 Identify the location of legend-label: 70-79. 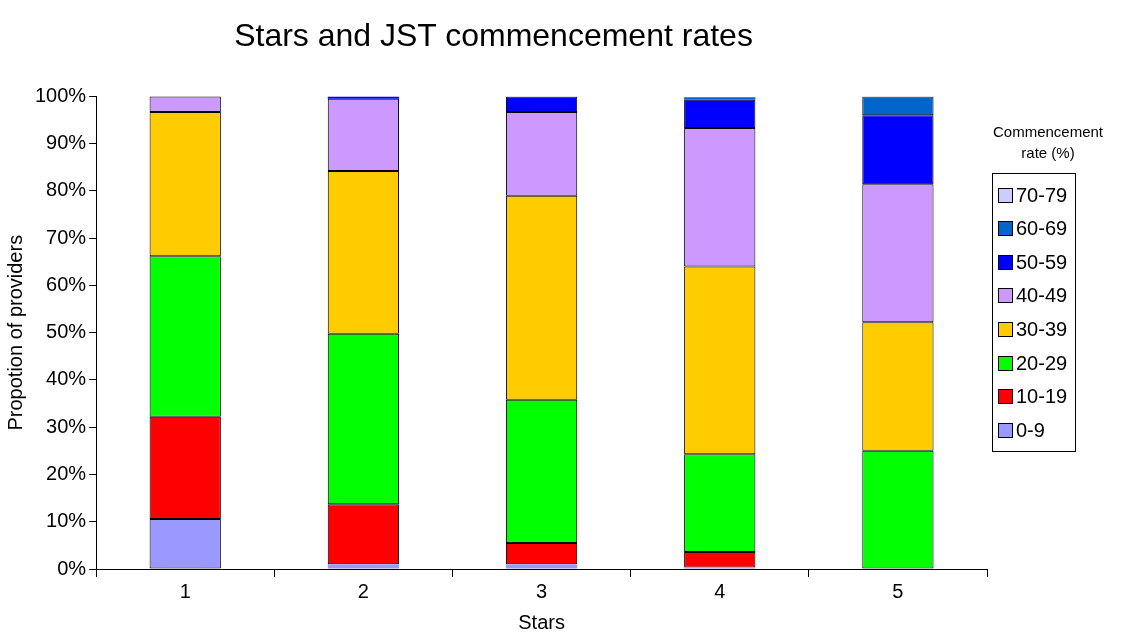
(1042, 195).